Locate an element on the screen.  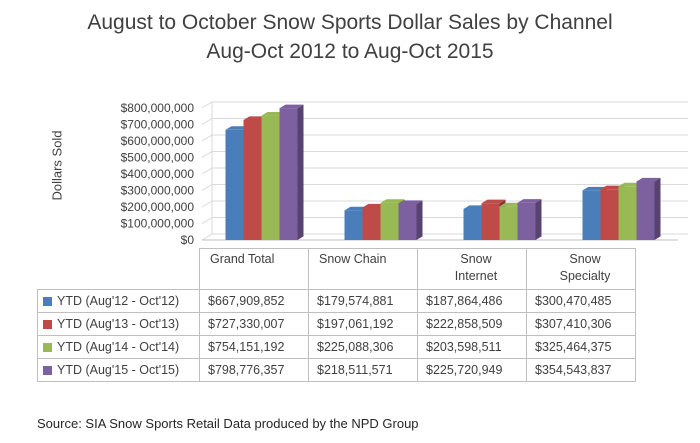
y-tick-label: $400,000,000 is located at coordinates (158, 174).